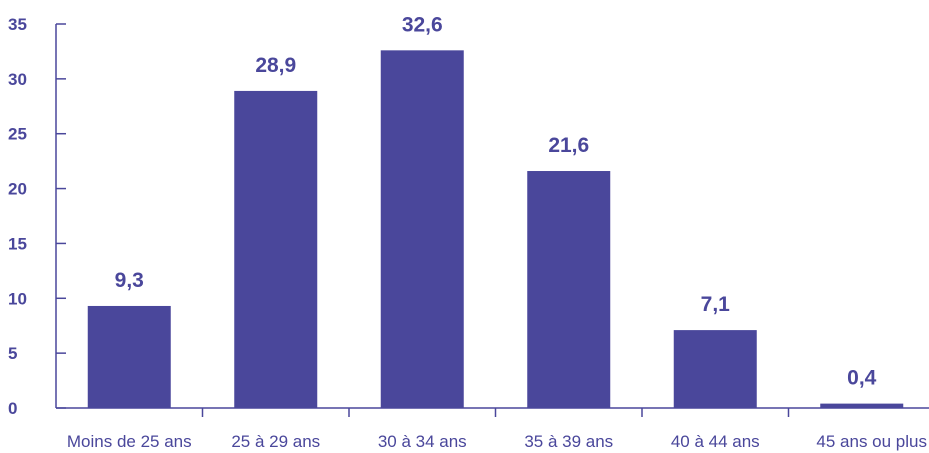  I want to click on data-label: 9,3, so click(129, 280).